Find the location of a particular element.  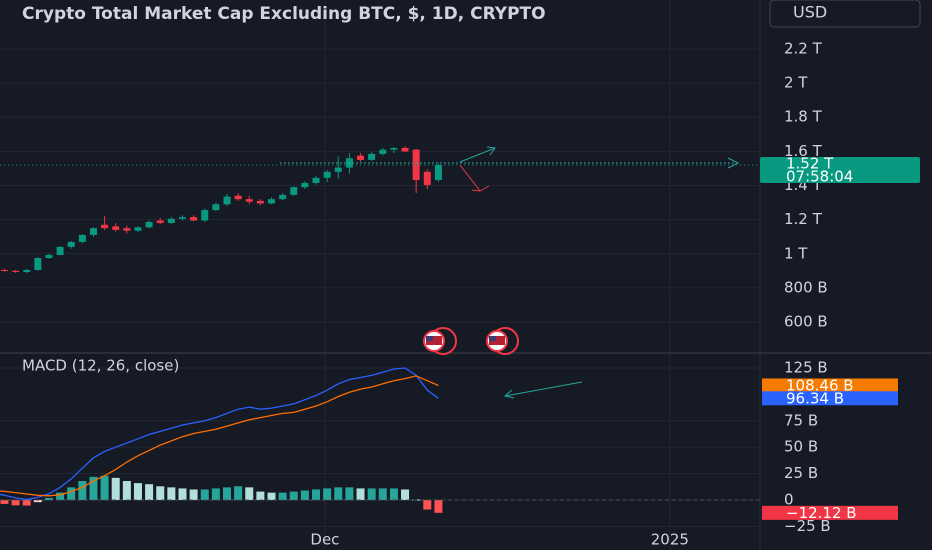

y-tick-label: 1.2 T is located at coordinates (803, 219).